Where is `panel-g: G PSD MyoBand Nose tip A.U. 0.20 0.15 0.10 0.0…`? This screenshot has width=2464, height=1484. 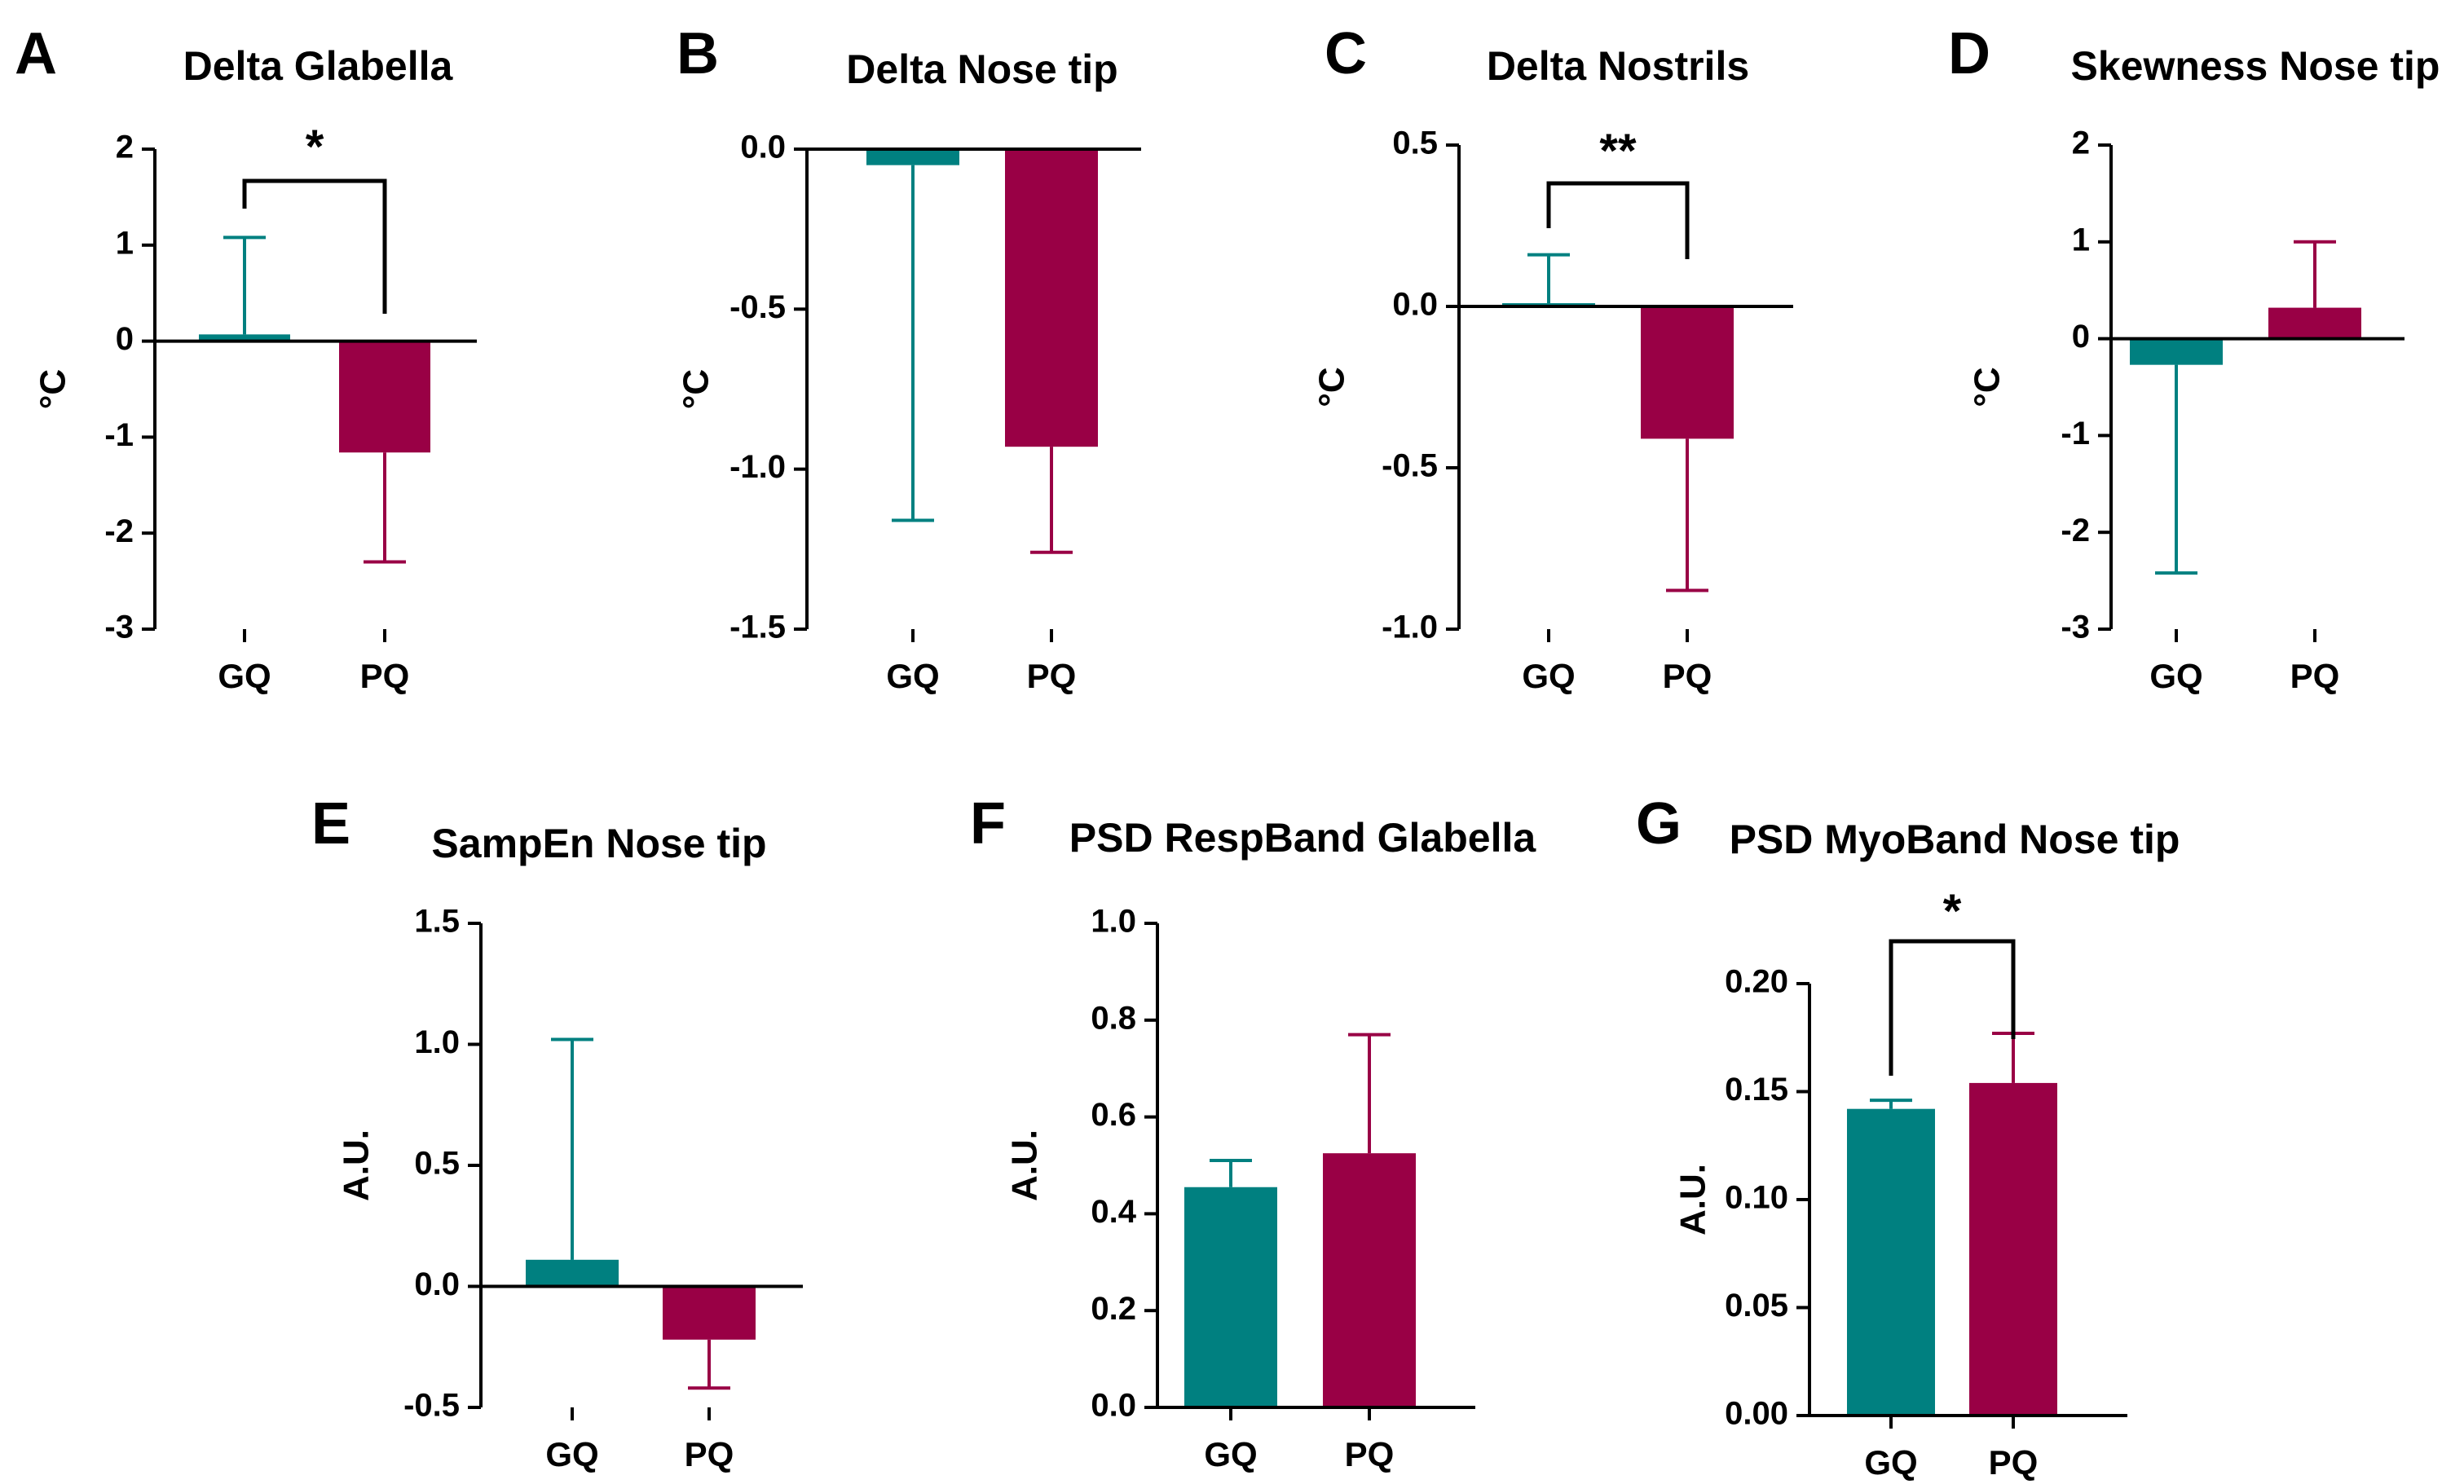 panel-g: G PSD MyoBand Nose tip A.U. 0.20 0.15 0.10 0.0… is located at coordinates (1908, 1136).